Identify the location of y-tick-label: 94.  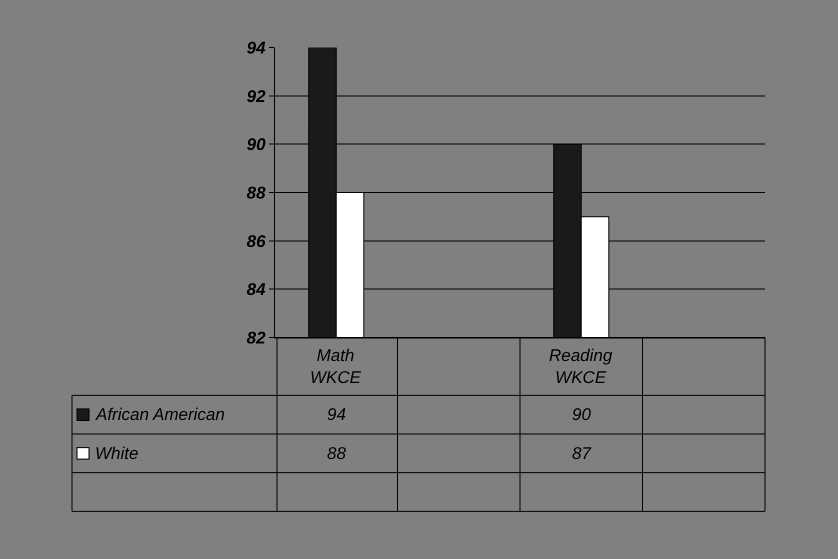
(256, 48).